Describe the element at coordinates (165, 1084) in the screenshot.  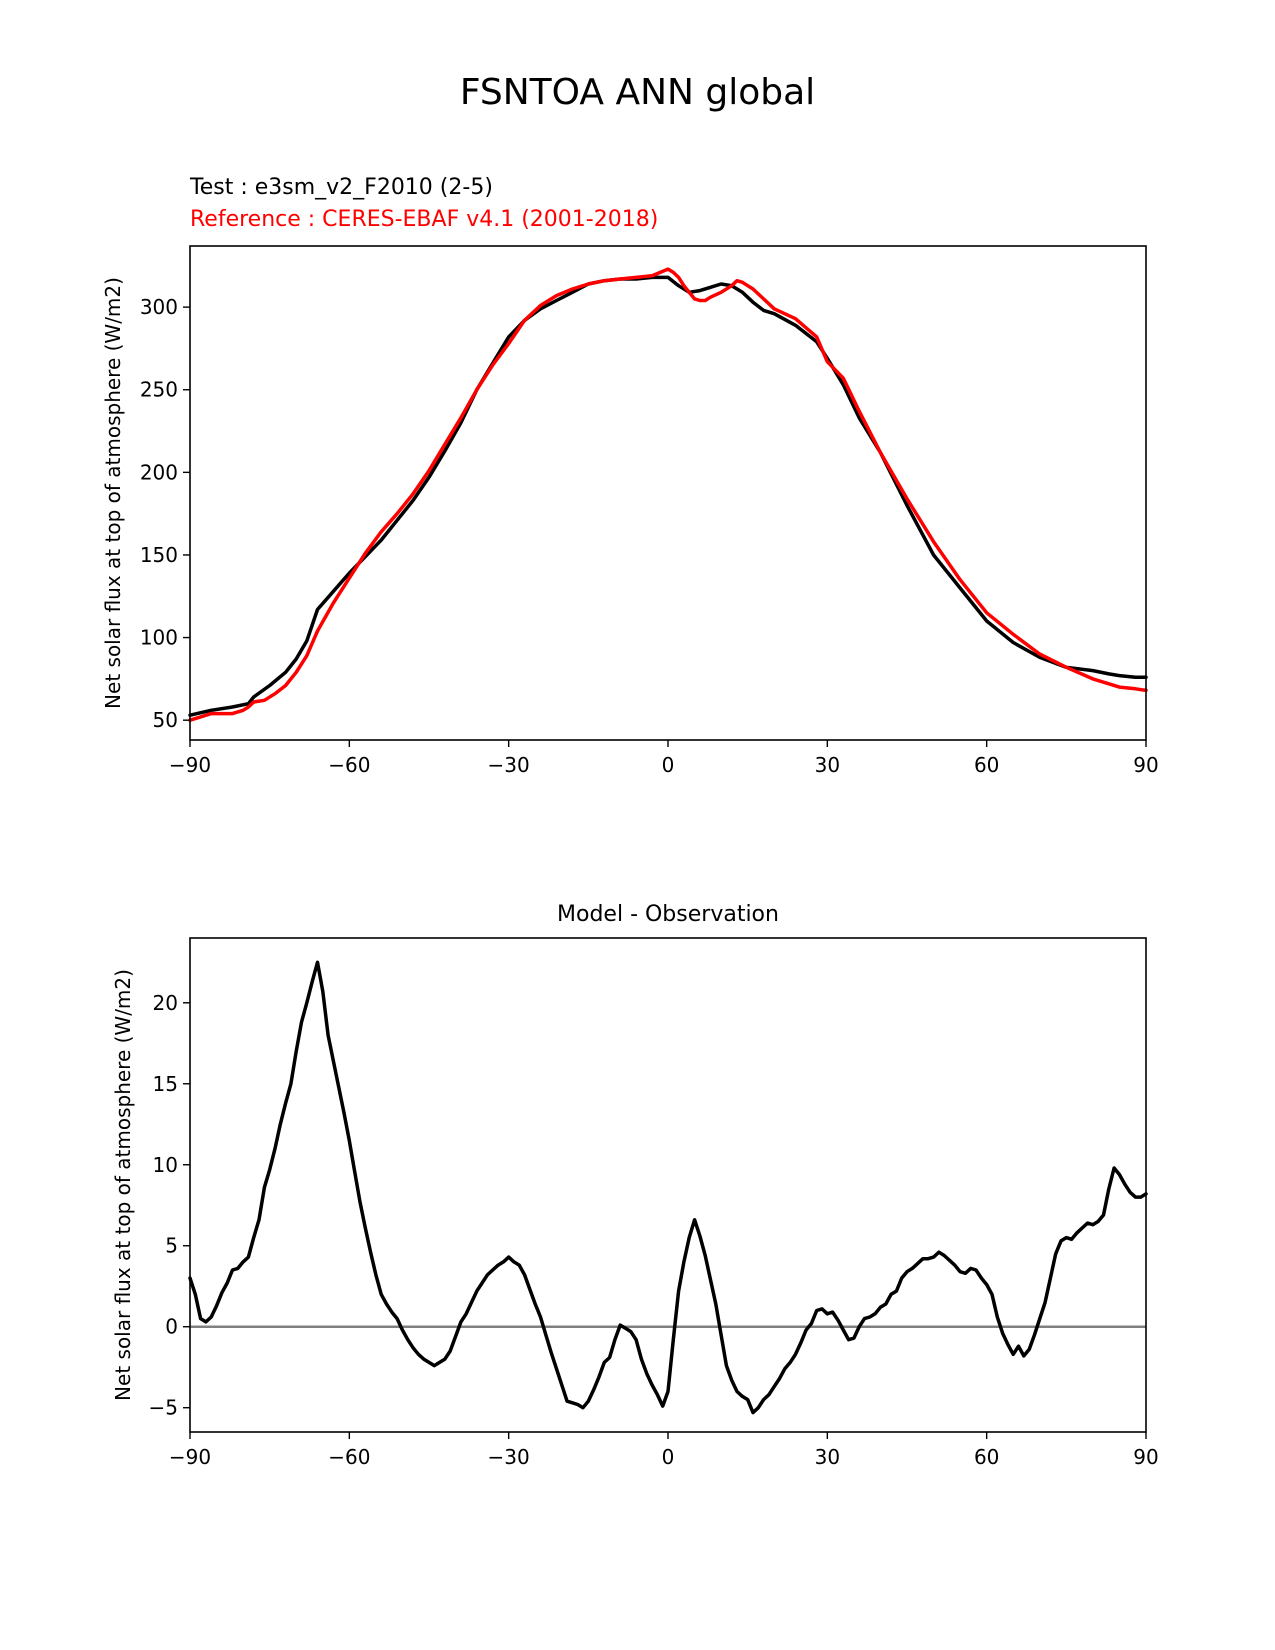
I see `bottom-ytick-label: 15` at that location.